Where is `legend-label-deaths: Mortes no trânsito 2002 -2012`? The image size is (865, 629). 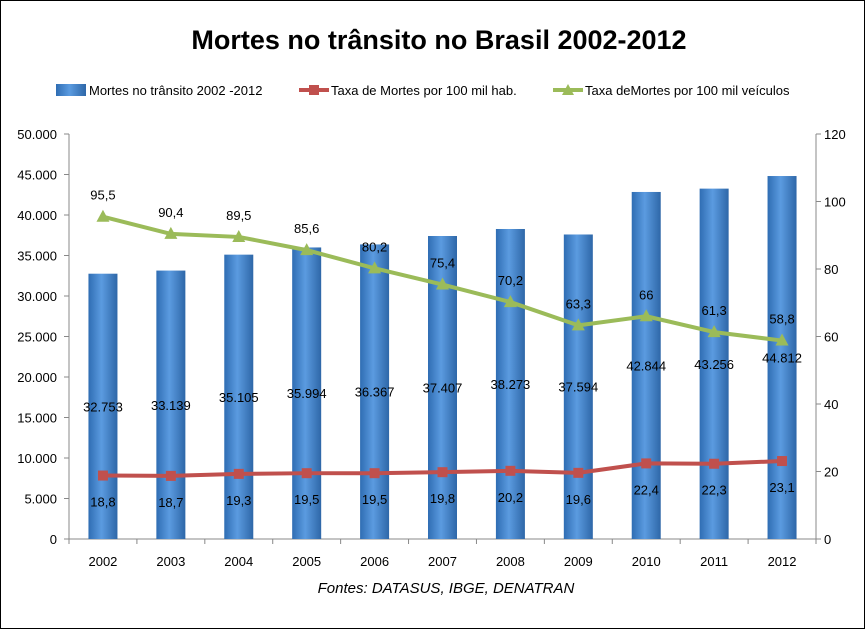
legend-label-deaths: Mortes no trânsito 2002 -2012 is located at coordinates (175, 90).